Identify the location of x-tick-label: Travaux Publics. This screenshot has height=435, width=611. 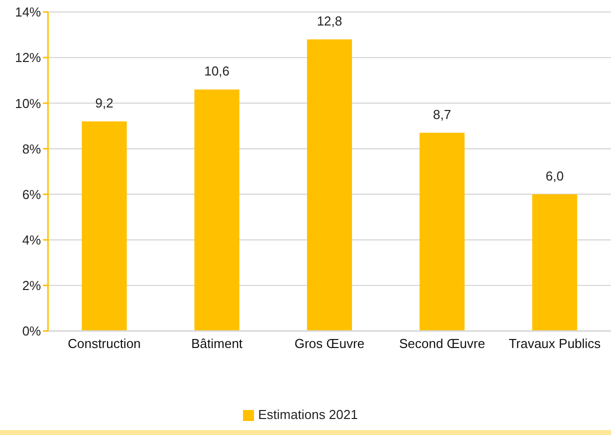
(555, 344).